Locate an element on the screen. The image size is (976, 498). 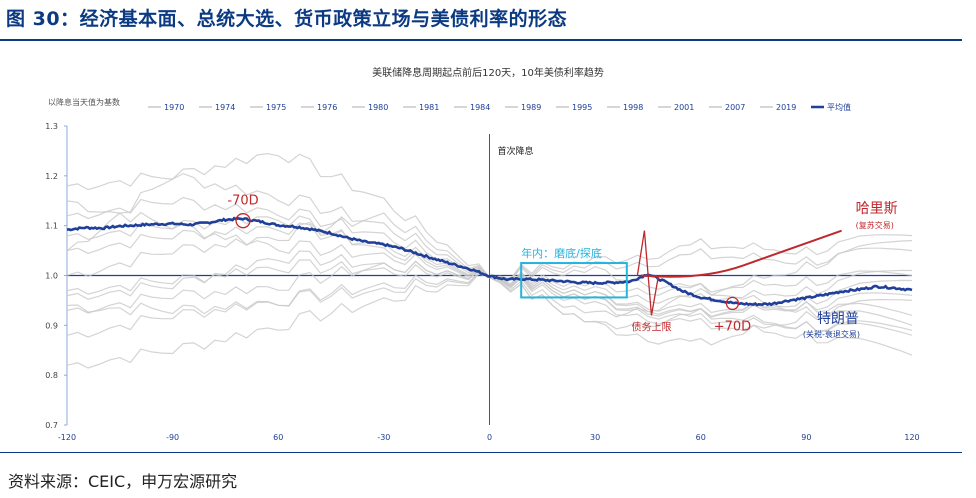
x-tick-label: 90 is located at coordinates (806, 437).